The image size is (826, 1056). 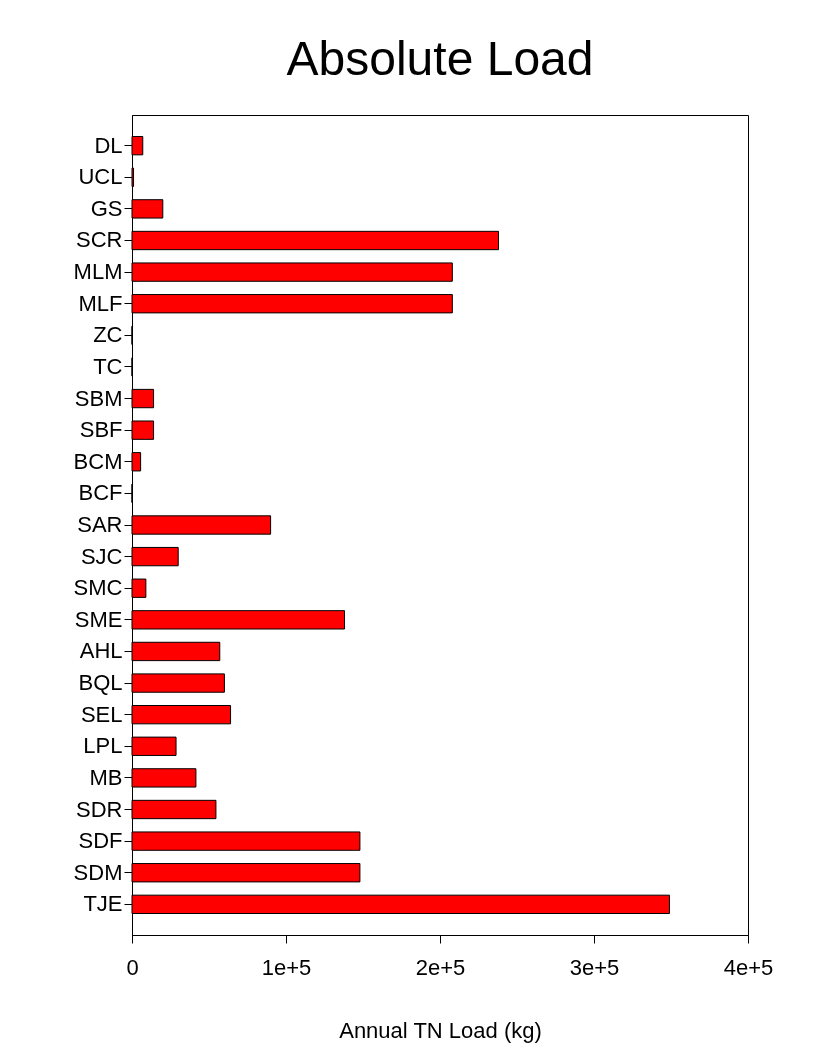 I want to click on chart-title: Absolute Load, so click(x=440, y=58).